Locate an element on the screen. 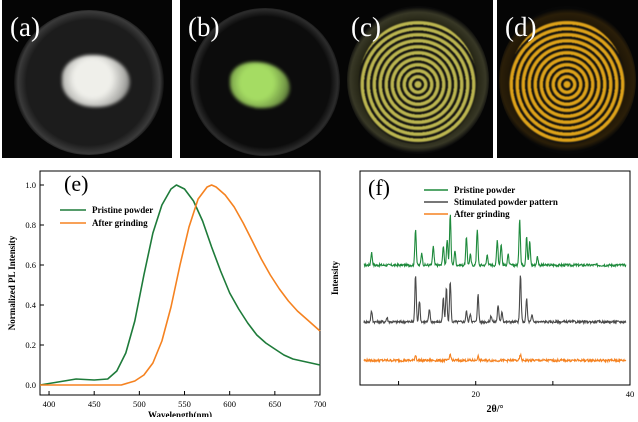 The height and width of the screenshot is (422, 638). photo-panel-b: (b) is located at coordinates (265, 79).